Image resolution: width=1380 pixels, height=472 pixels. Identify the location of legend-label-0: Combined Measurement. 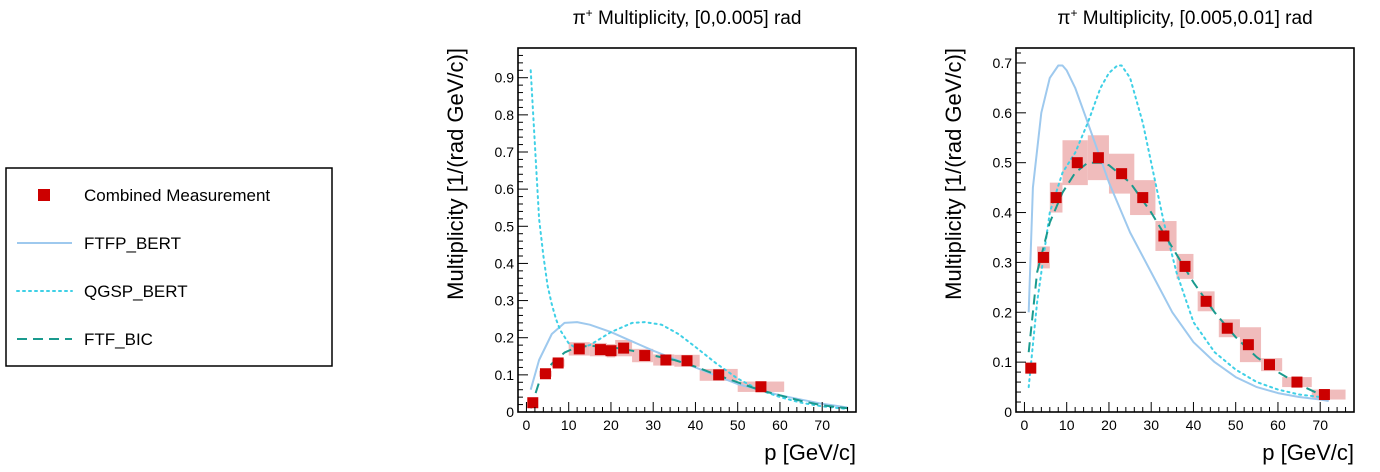
(177, 195).